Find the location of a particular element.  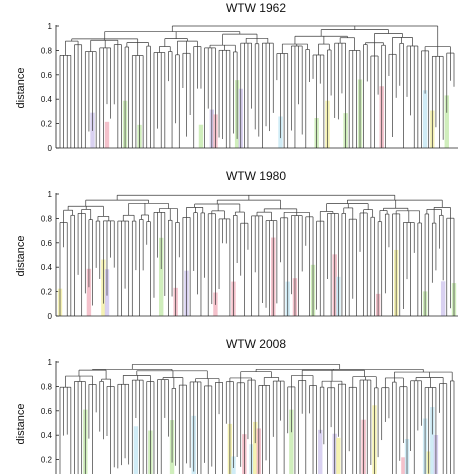

panel-title: WTW 1980 is located at coordinates (256, 176).